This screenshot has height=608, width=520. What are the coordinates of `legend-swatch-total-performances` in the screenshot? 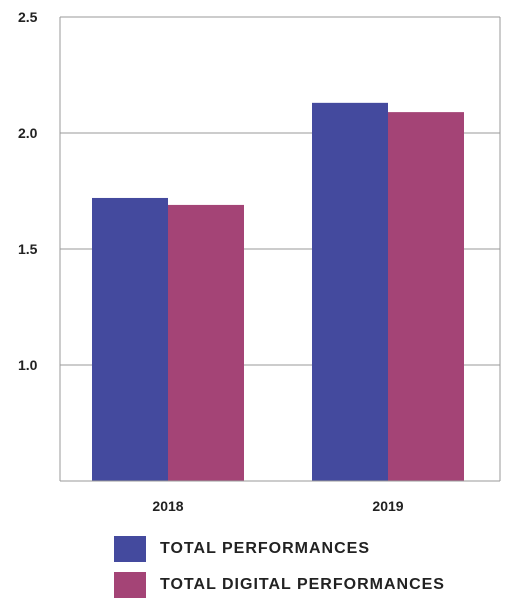 It's located at (130, 549).